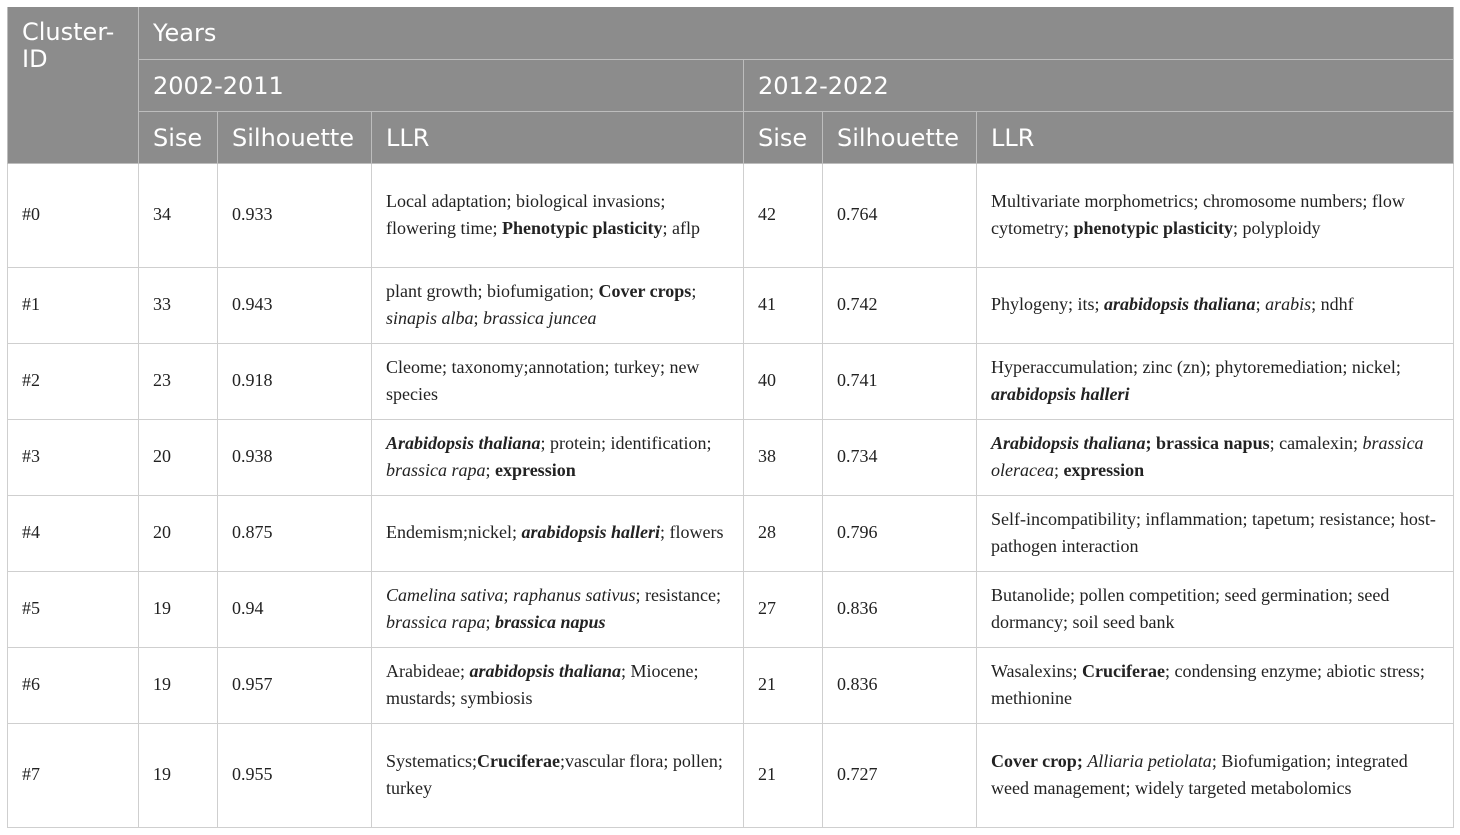 The height and width of the screenshot is (835, 1460). What do you see at coordinates (73, 685) in the screenshot?
I see `cluster-id-cell: #6` at bounding box center [73, 685].